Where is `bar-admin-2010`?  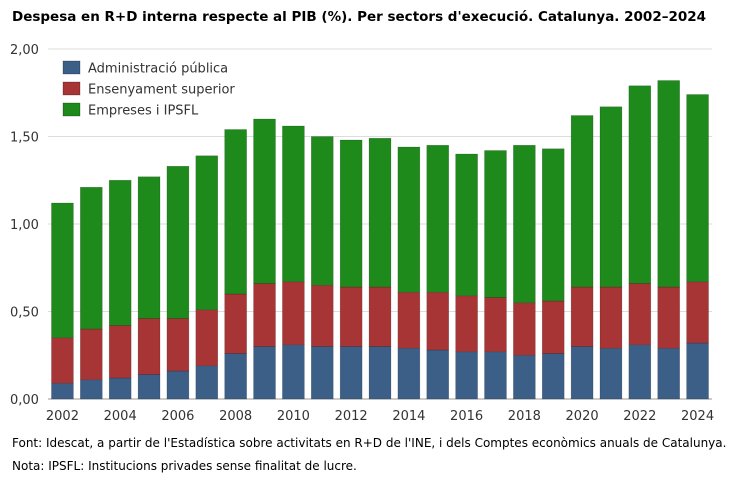
bar-admin-2010 is located at coordinates (293, 372).